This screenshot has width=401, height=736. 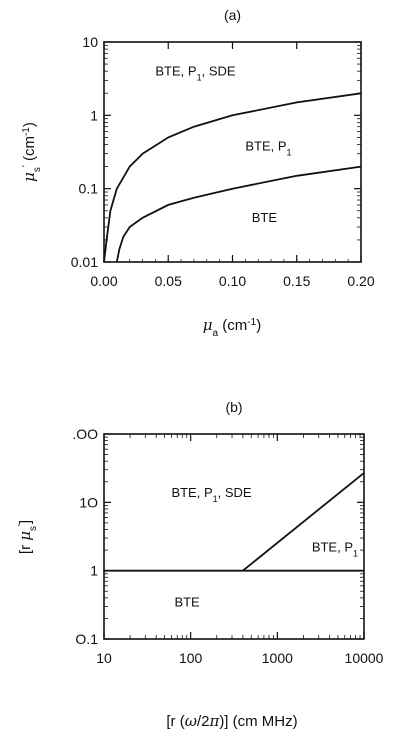 I want to click on panel-b-ylabel: [r μs'], so click(x=27, y=537).